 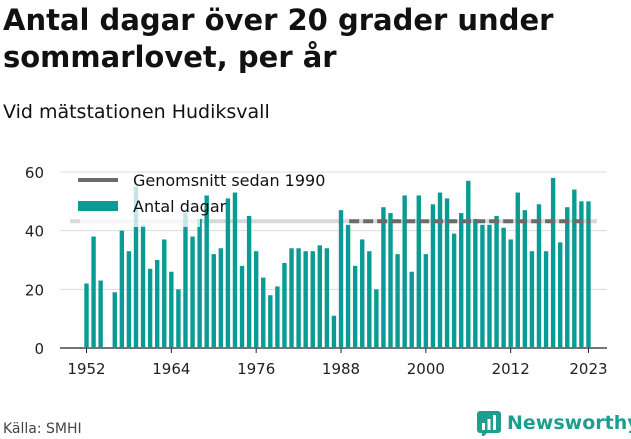 I want to click on chart-subtitle: Vid mätstationen Hudiksvall, so click(x=136, y=112).